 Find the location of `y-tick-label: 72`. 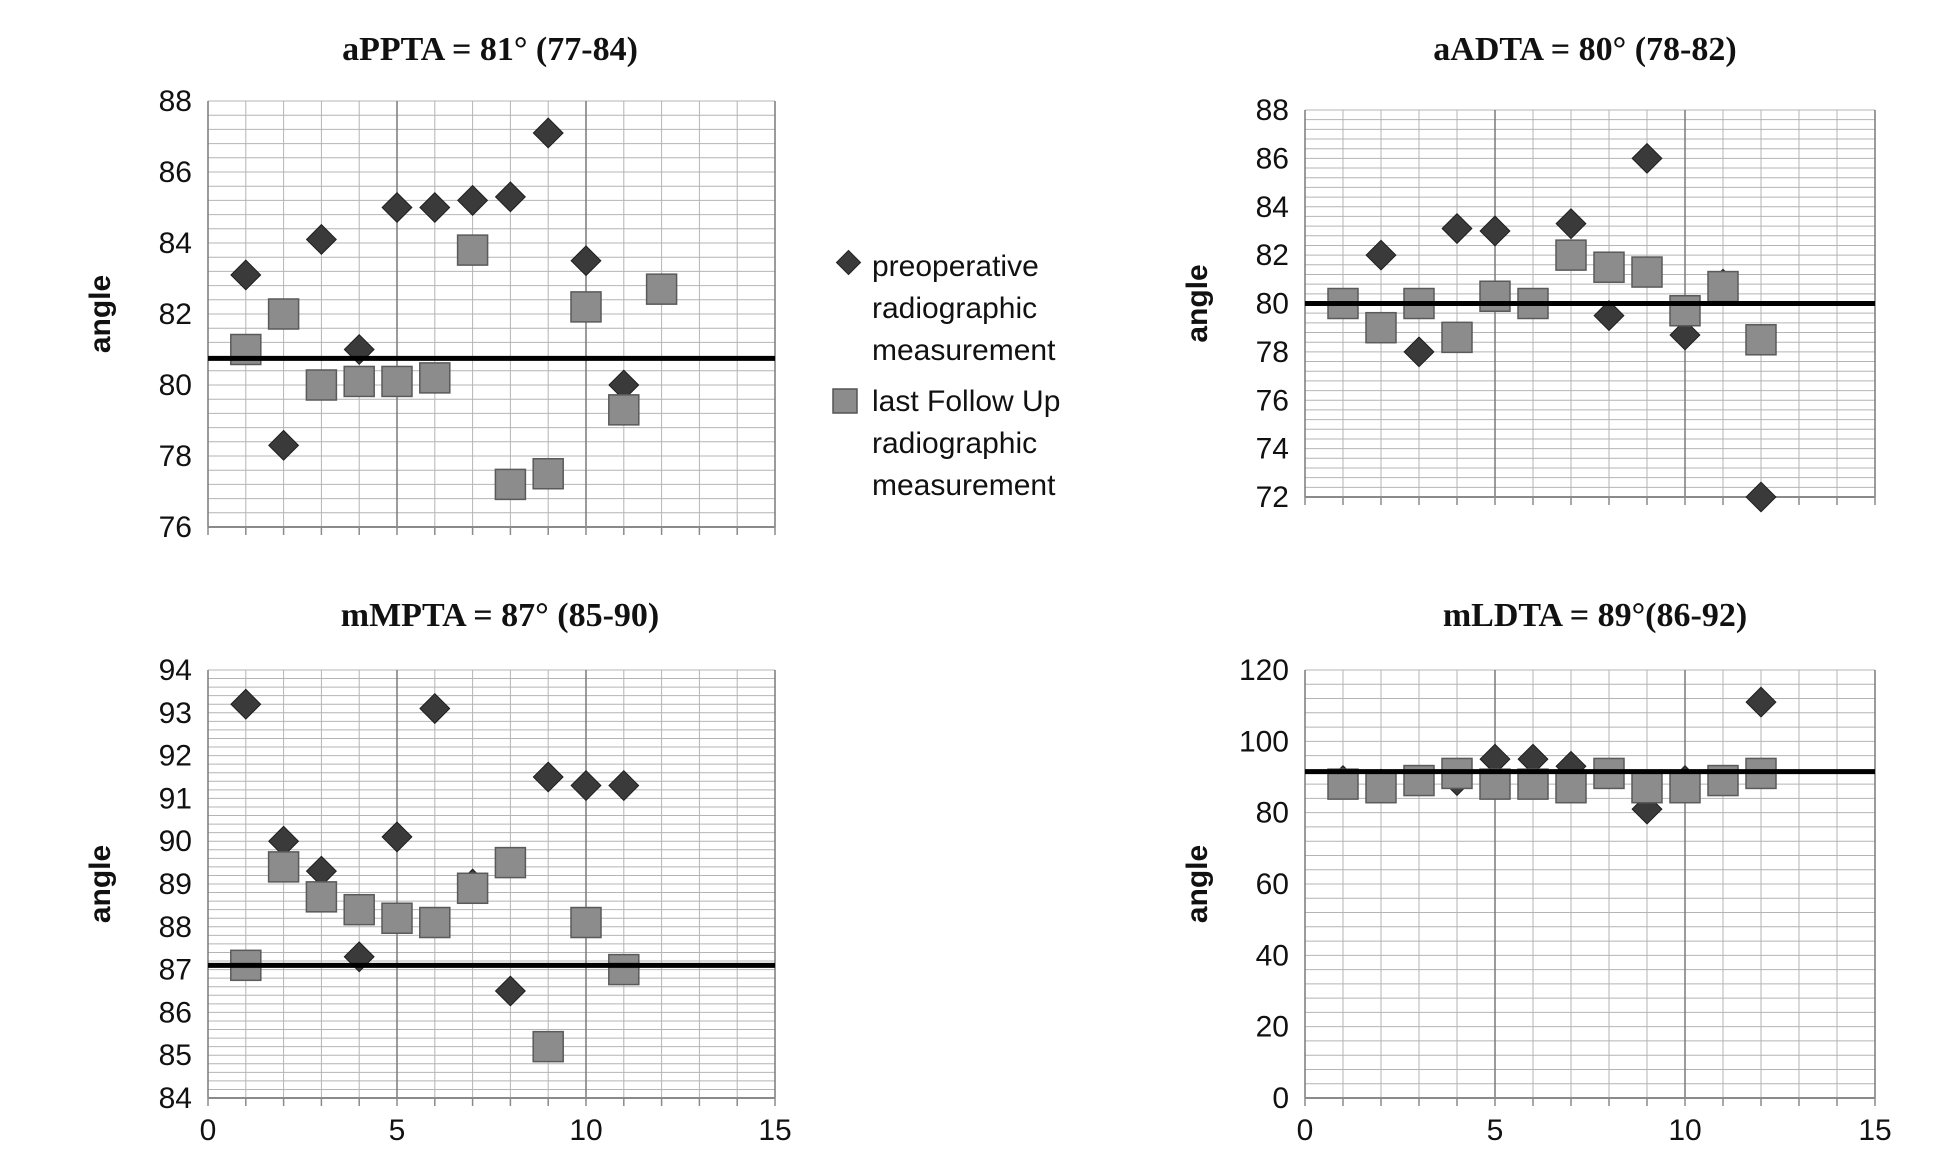

y-tick-label: 72 is located at coordinates (1272, 497).